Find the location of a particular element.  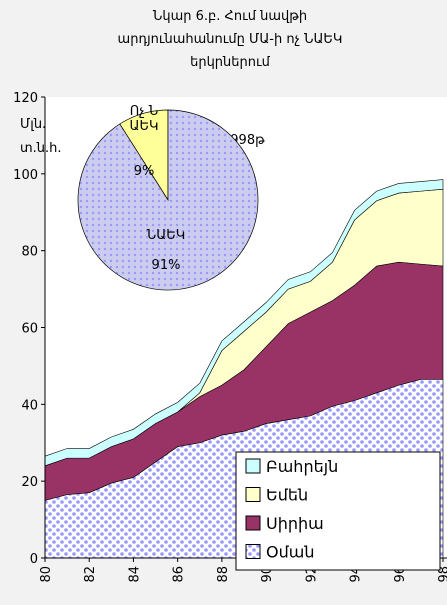

y-tick-label: 80 is located at coordinates (29, 252).